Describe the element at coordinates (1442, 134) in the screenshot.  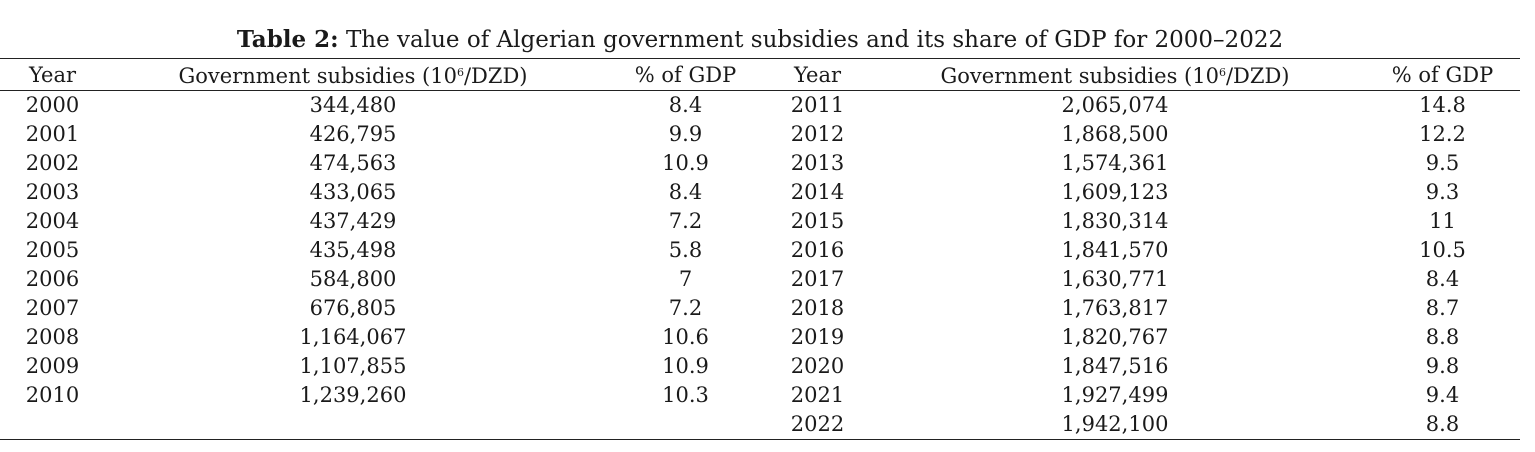
I see `cell-gdp-right: 12.2` at that location.